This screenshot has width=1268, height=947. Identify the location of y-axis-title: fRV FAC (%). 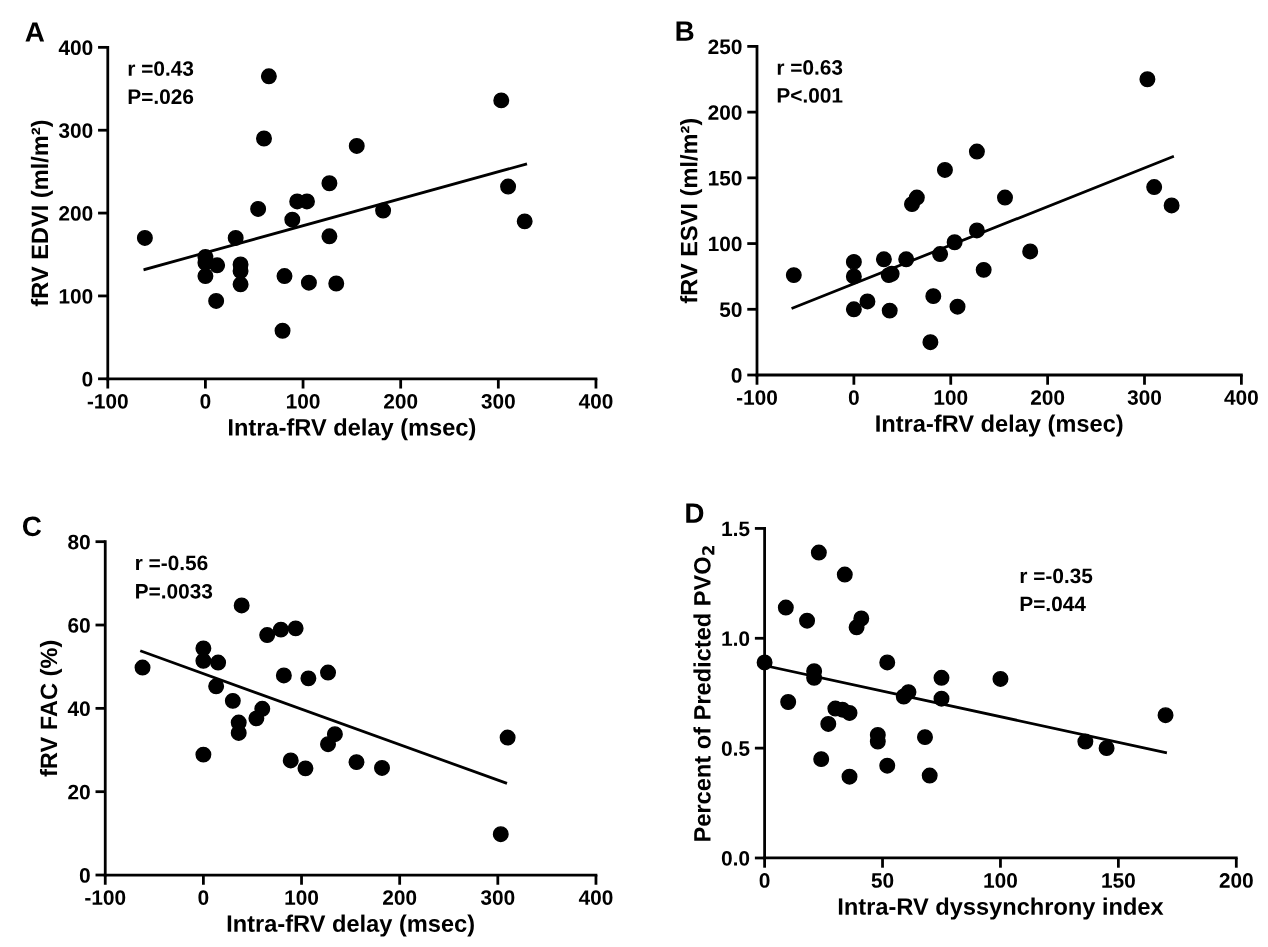
(50, 708).